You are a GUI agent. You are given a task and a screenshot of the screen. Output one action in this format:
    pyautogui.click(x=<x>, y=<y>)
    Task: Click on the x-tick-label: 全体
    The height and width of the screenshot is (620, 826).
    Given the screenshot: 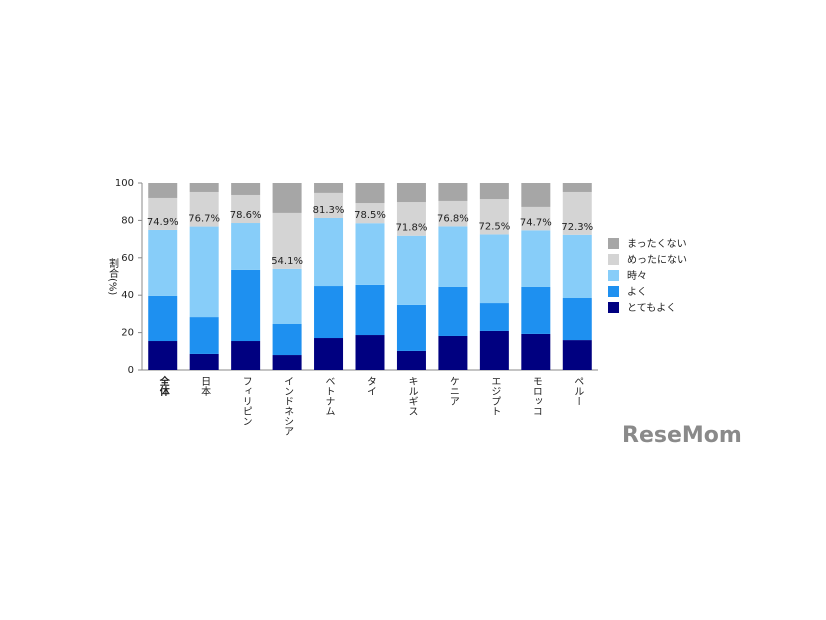 What is the action you would take?
    pyautogui.click(x=163, y=386)
    